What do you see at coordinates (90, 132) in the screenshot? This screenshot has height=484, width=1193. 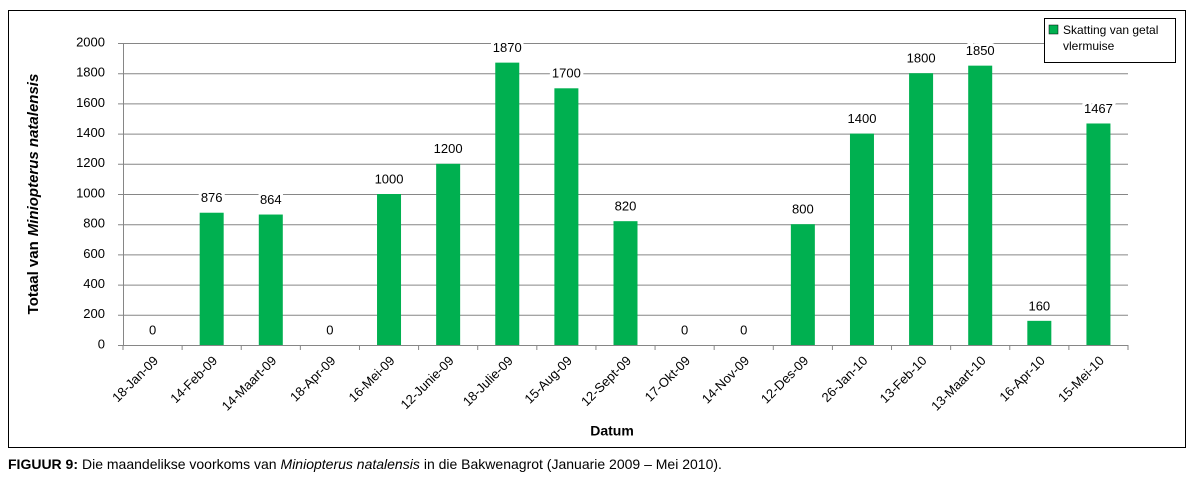 I see `y-tick-label: 1400` at bounding box center [90, 132].